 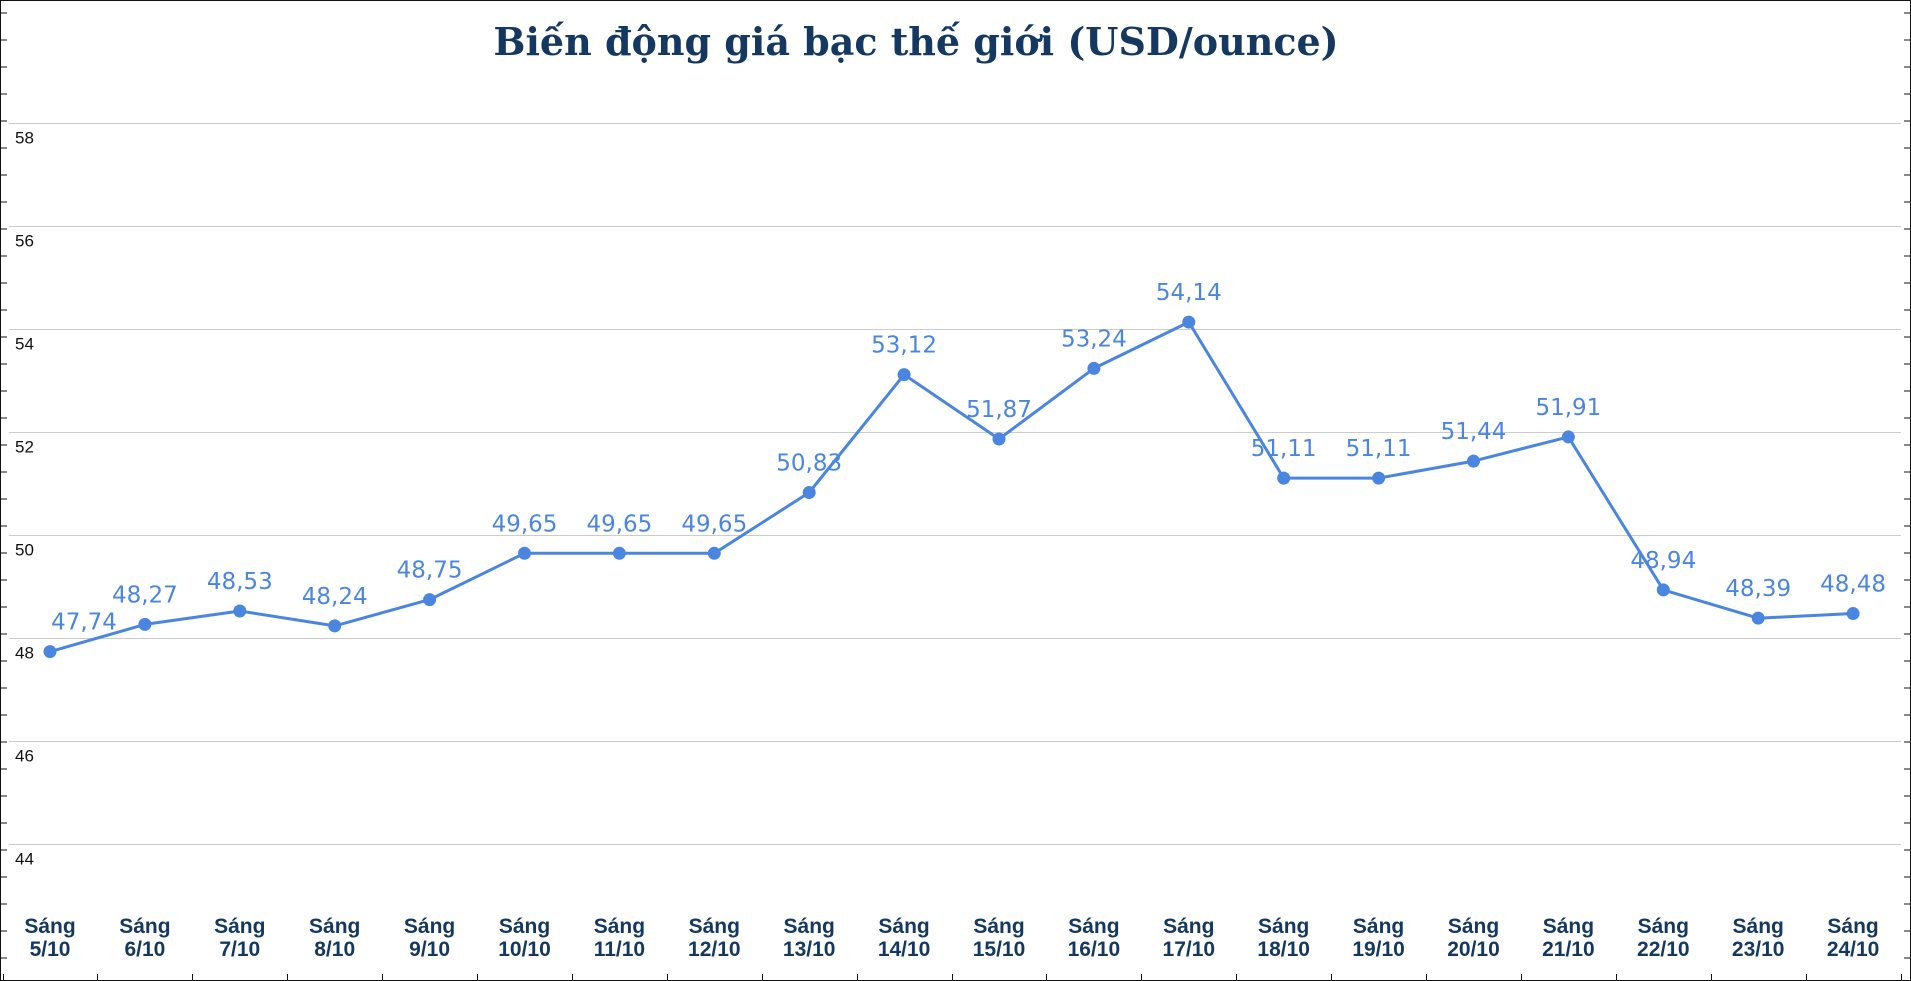 I want to click on x-tick-label: 21/10, so click(x=1568, y=949).